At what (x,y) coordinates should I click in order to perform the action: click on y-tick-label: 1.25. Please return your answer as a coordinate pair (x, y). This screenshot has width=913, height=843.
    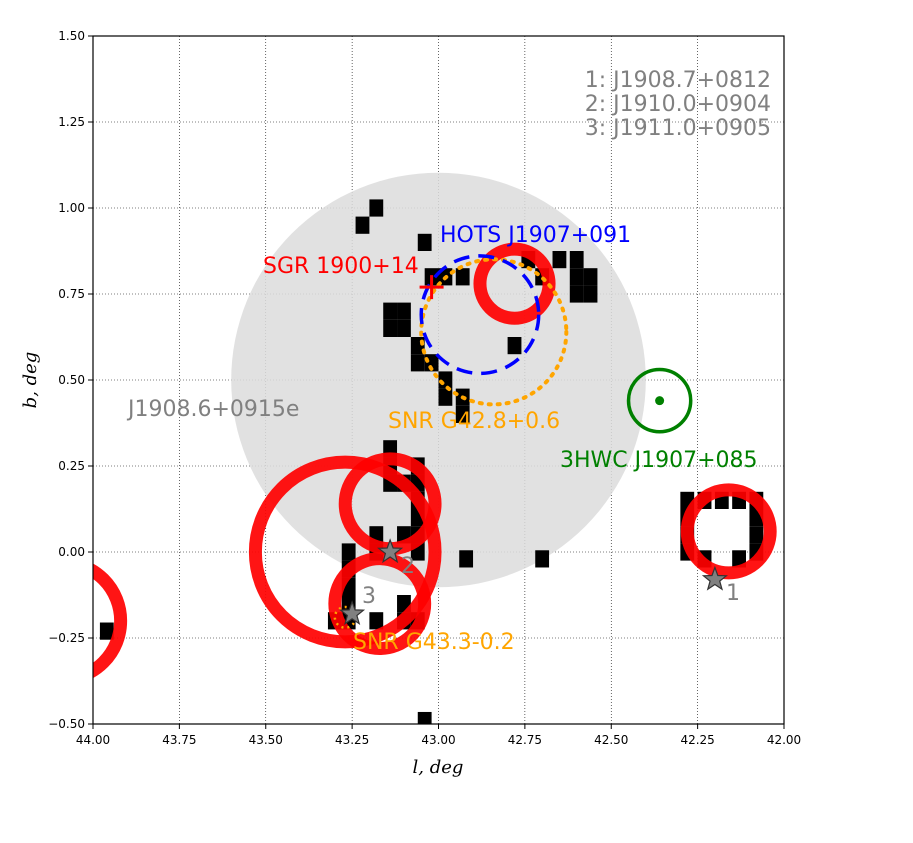
    Looking at the image, I should click on (71, 122).